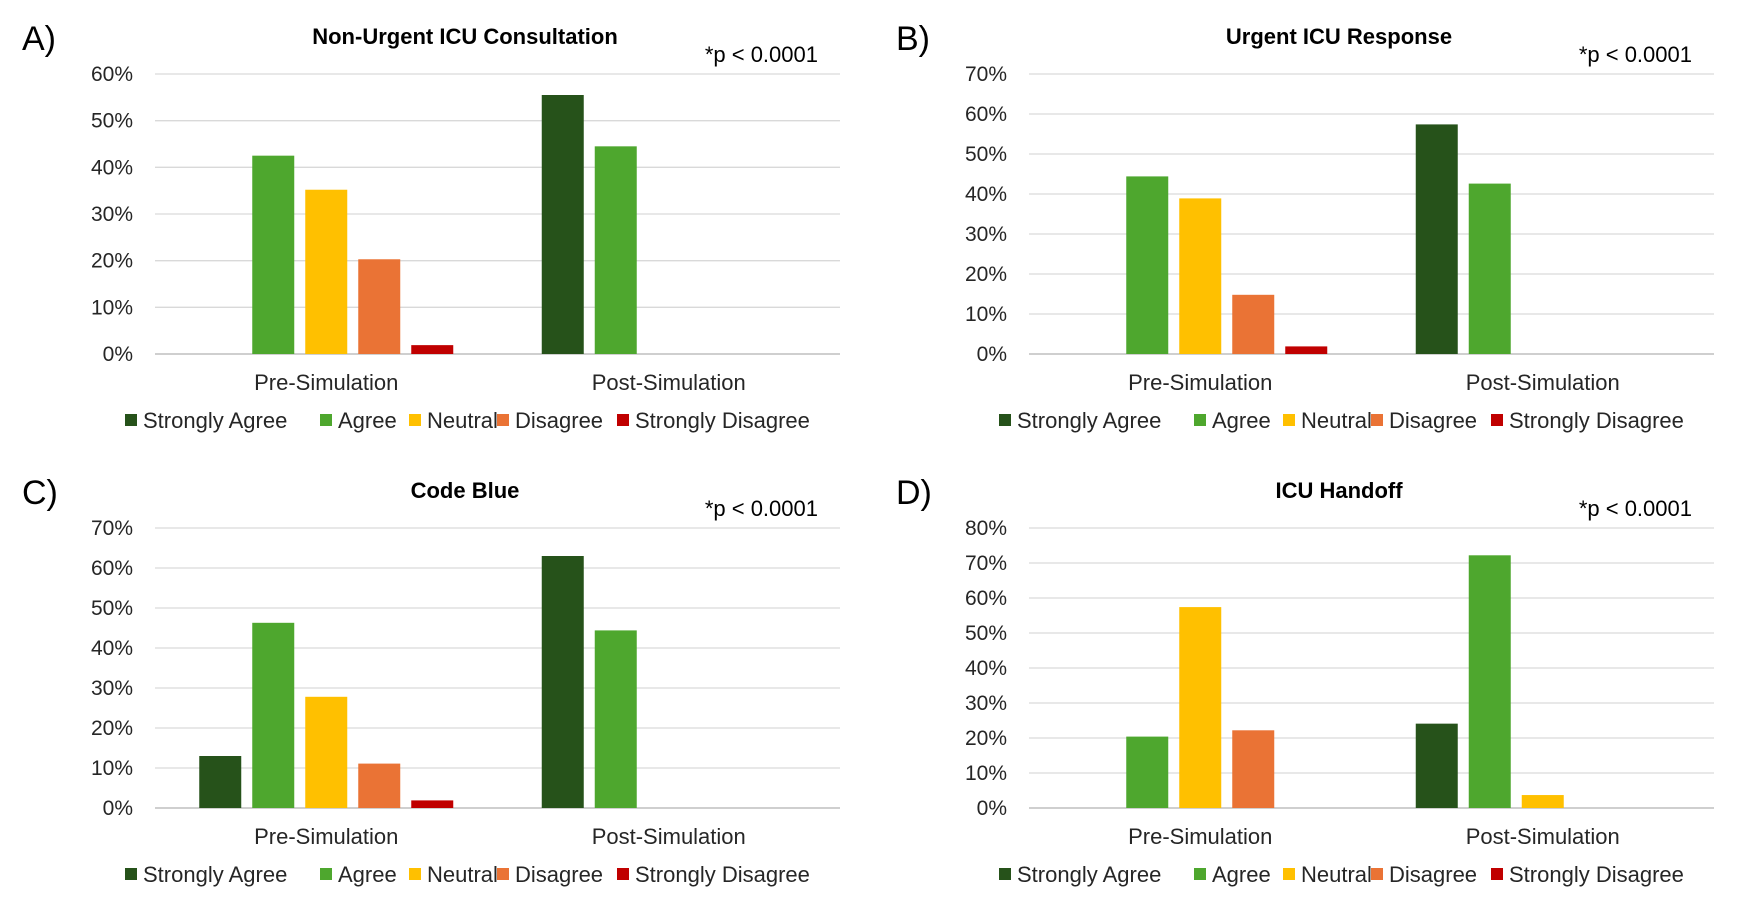  What do you see at coordinates (559, 874) in the screenshot?
I see `legend-label-c-3: Disagree` at bounding box center [559, 874].